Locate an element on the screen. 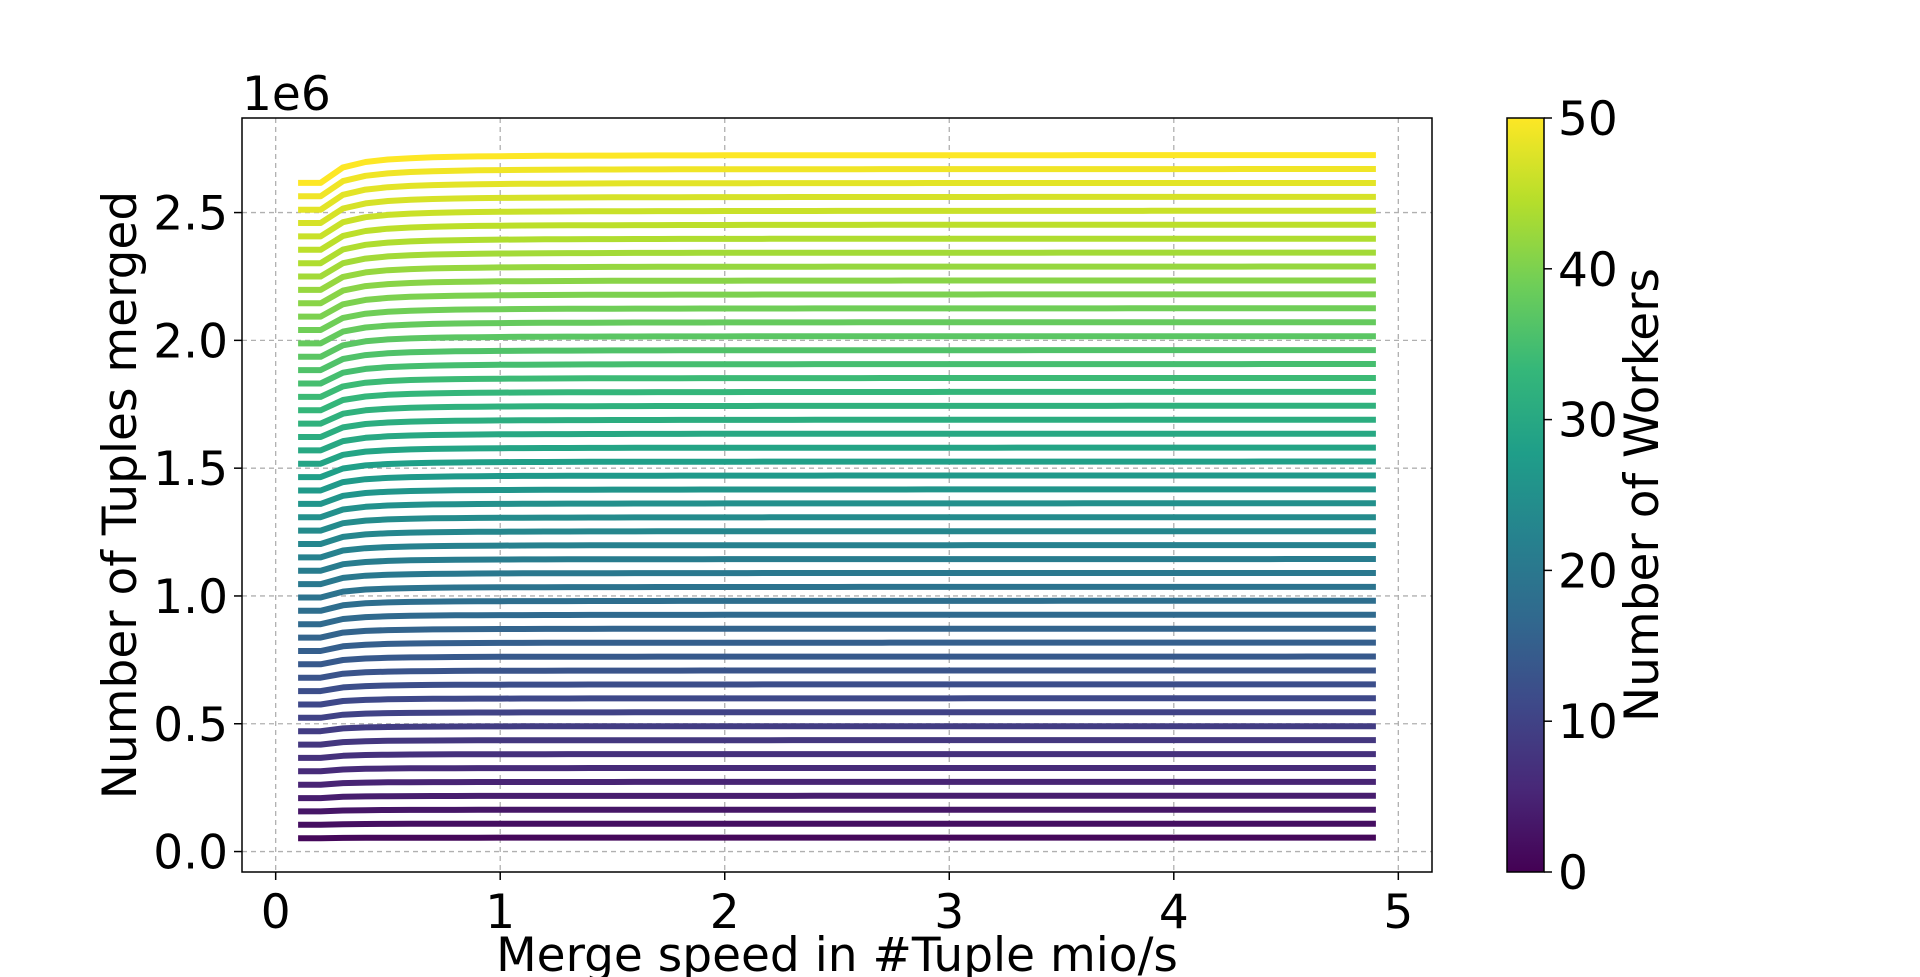 This screenshot has height=977, width=1920. y-tick-label-1: 0.5 is located at coordinates (190, 725).